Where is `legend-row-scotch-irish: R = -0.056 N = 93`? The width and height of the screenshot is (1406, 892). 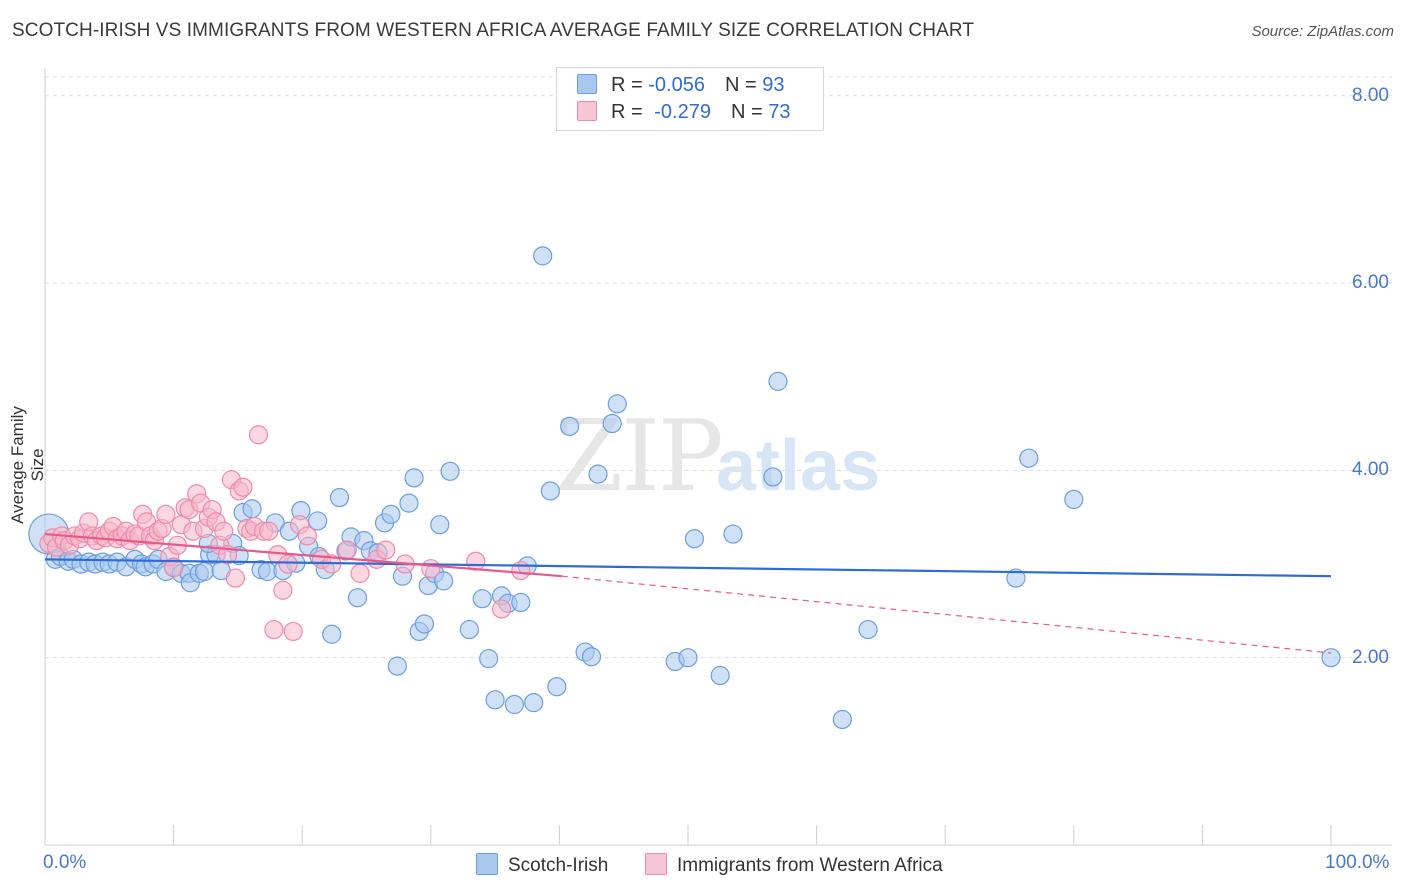 legend-row-scotch-irish: R = -0.056 N = 93 is located at coordinates (680, 87).